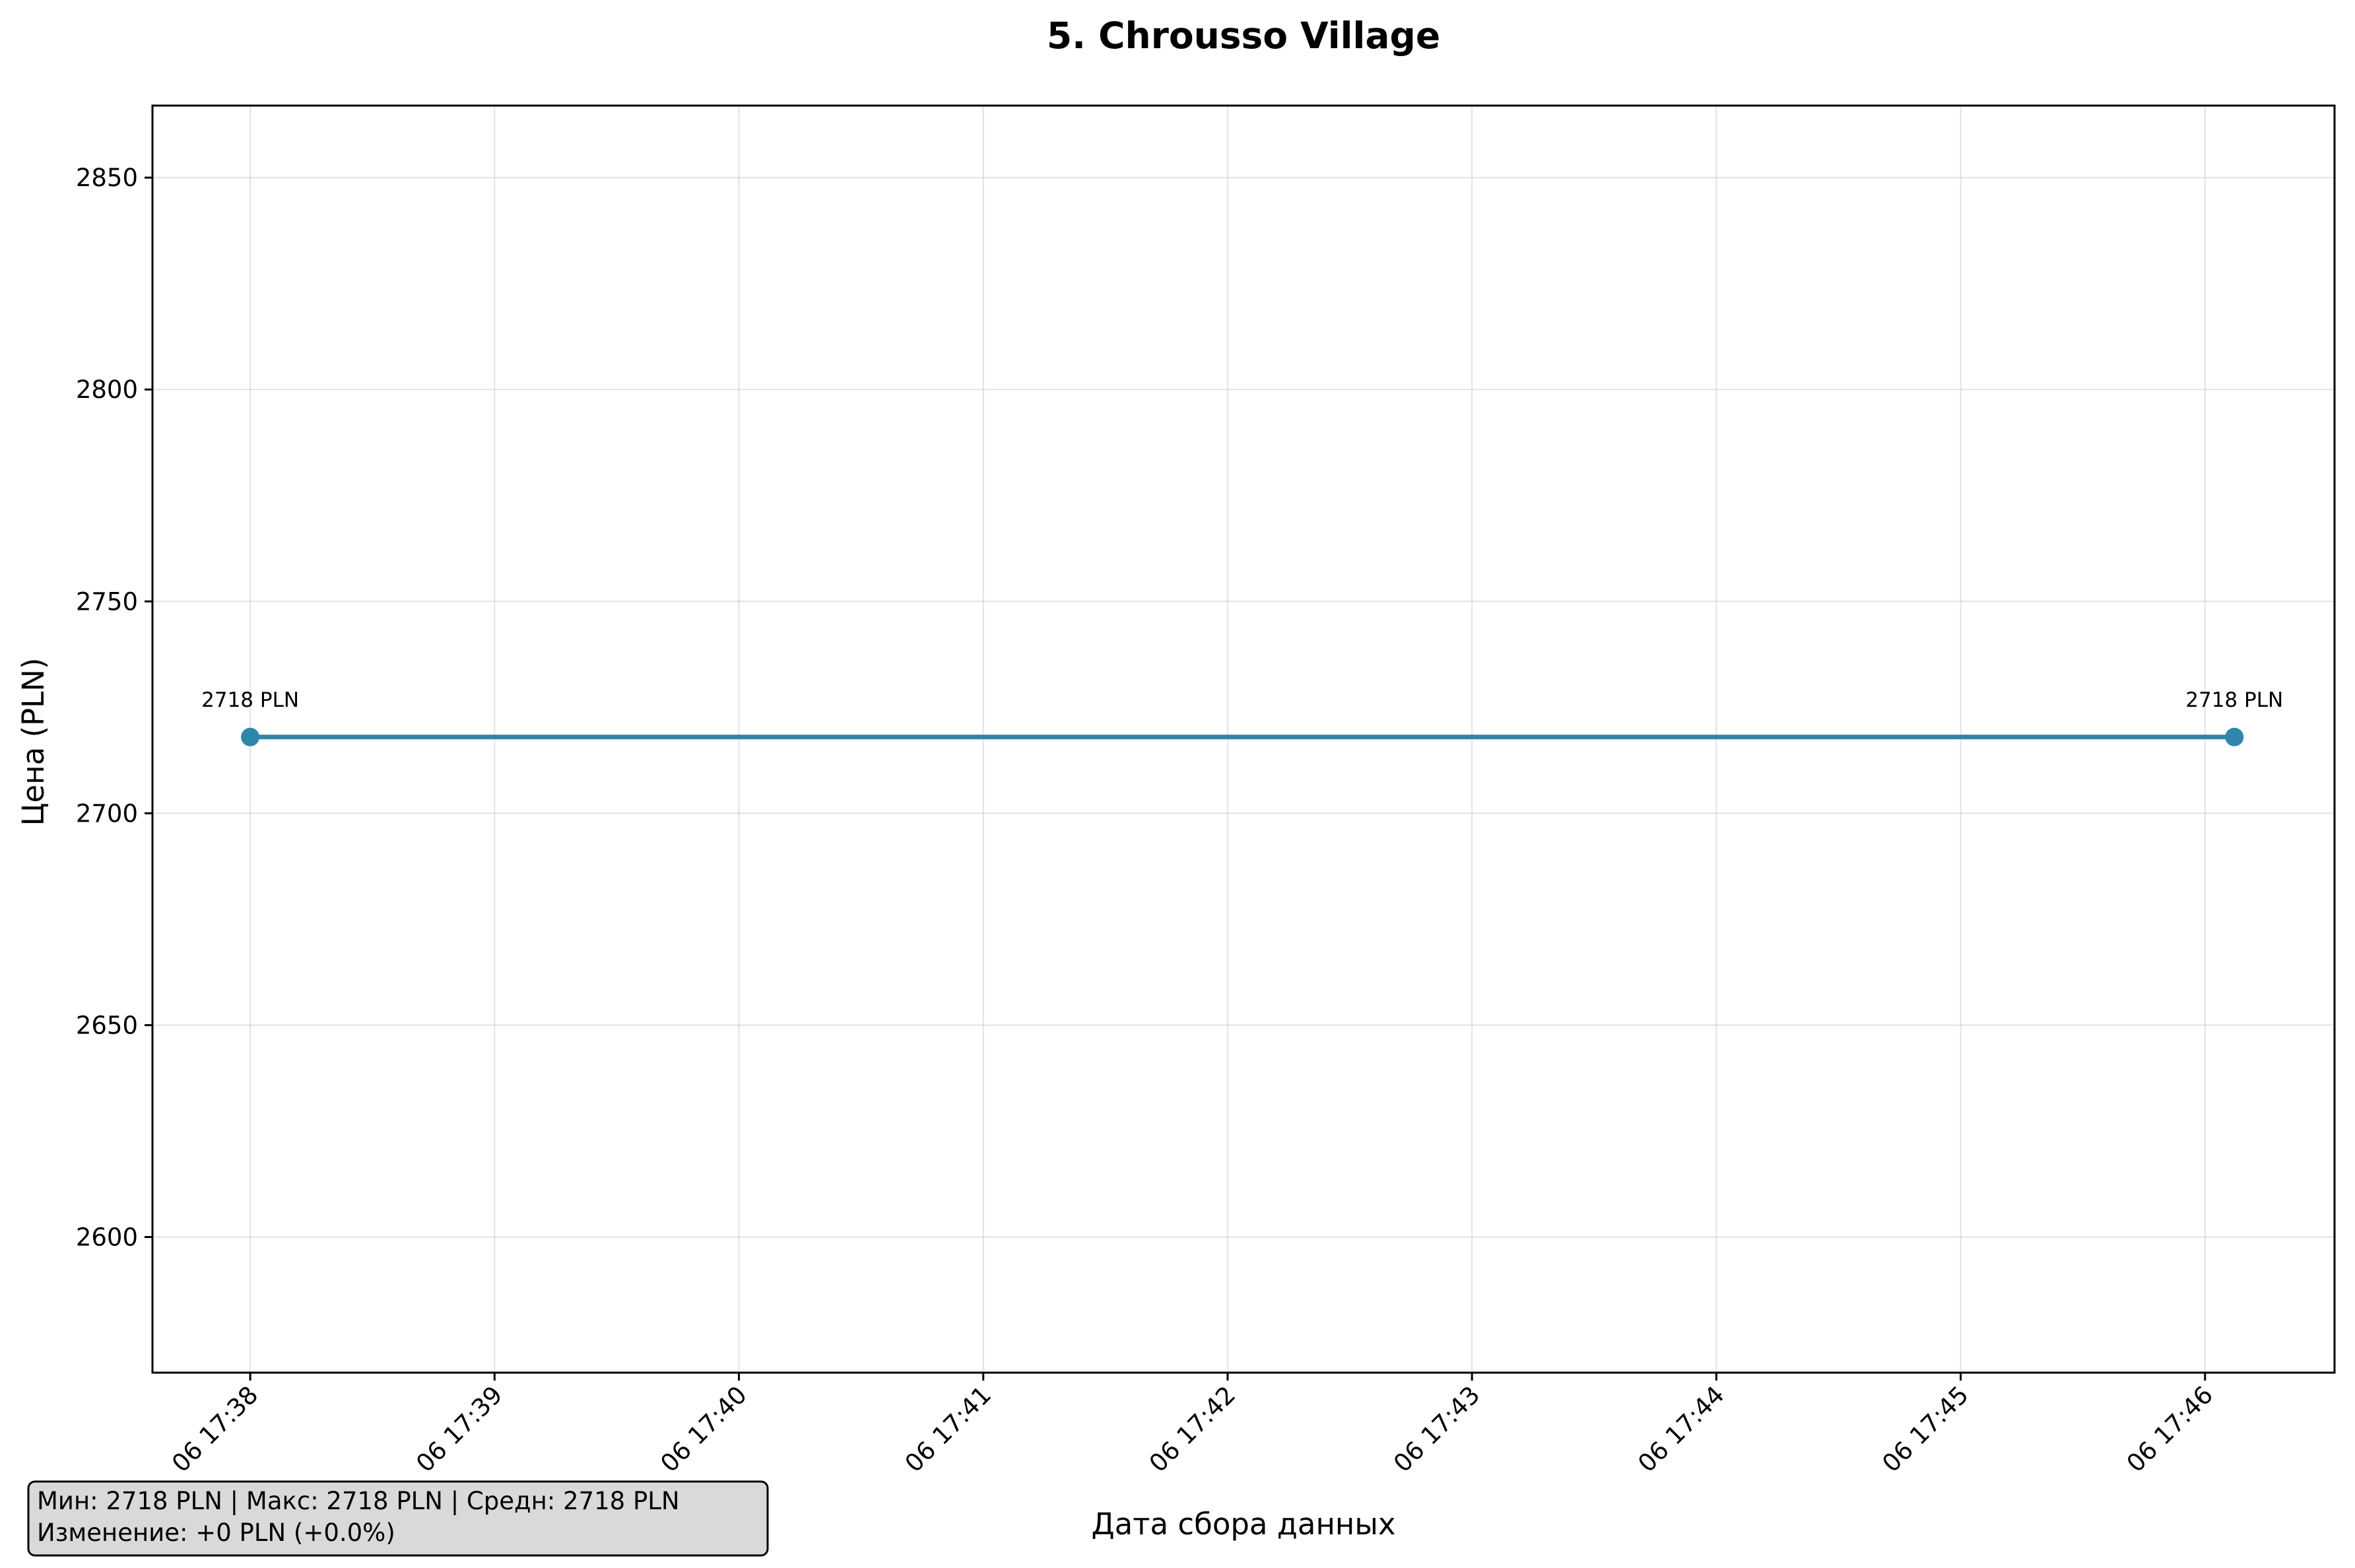  Describe the element at coordinates (33, 742) in the screenshot. I see `y-axis-label: Цена (PLN)` at that location.